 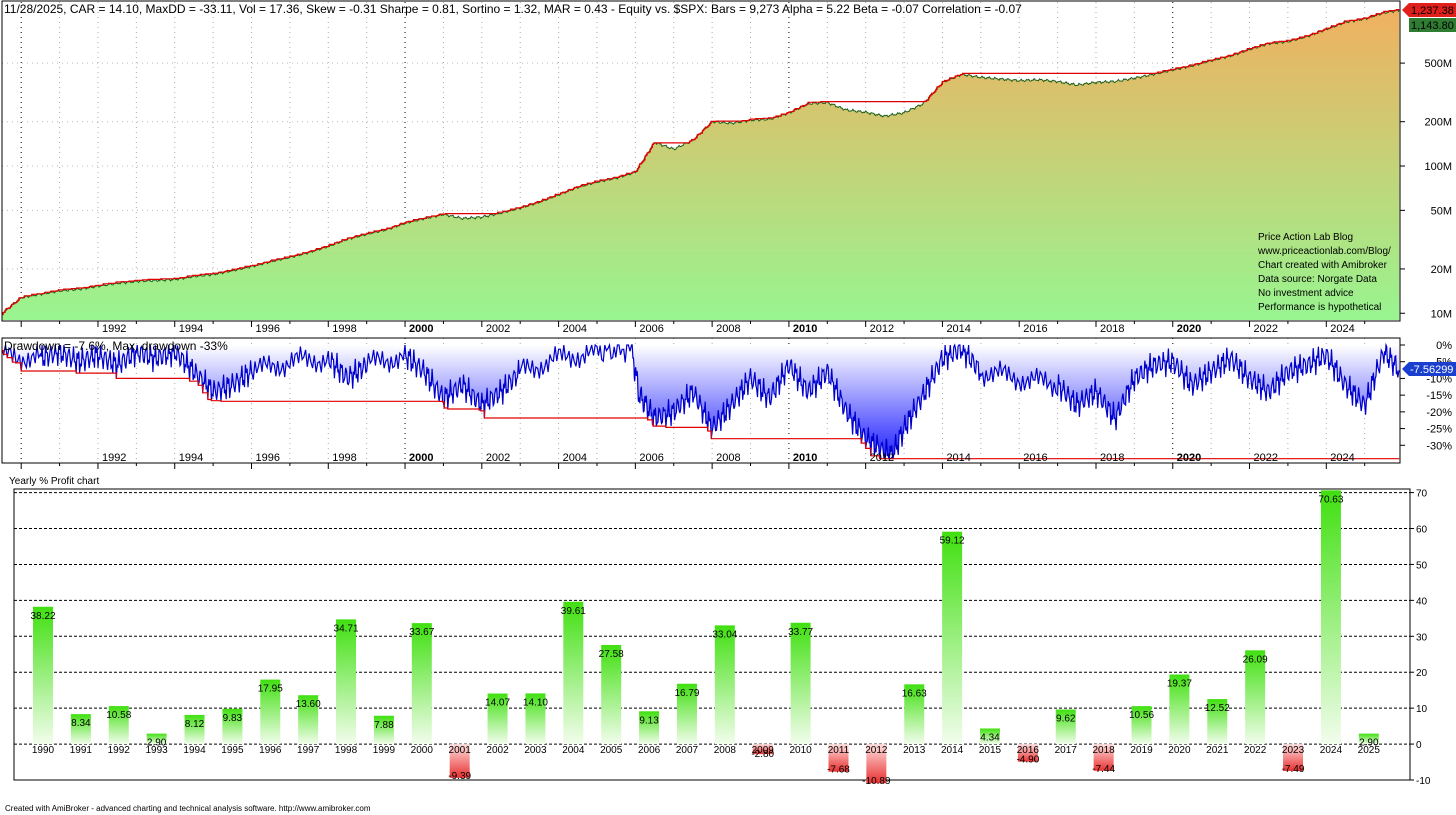 I want to click on year-label: 2016, so click(x=1028, y=750).